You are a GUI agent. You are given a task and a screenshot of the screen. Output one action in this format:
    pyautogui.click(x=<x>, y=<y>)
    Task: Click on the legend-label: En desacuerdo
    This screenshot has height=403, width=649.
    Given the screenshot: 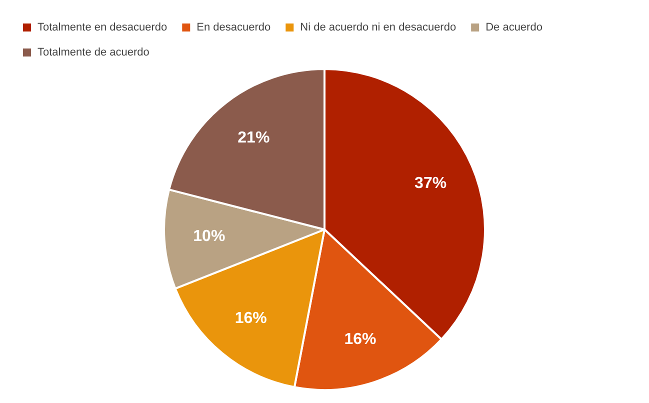 What is the action you would take?
    pyautogui.click(x=233, y=28)
    